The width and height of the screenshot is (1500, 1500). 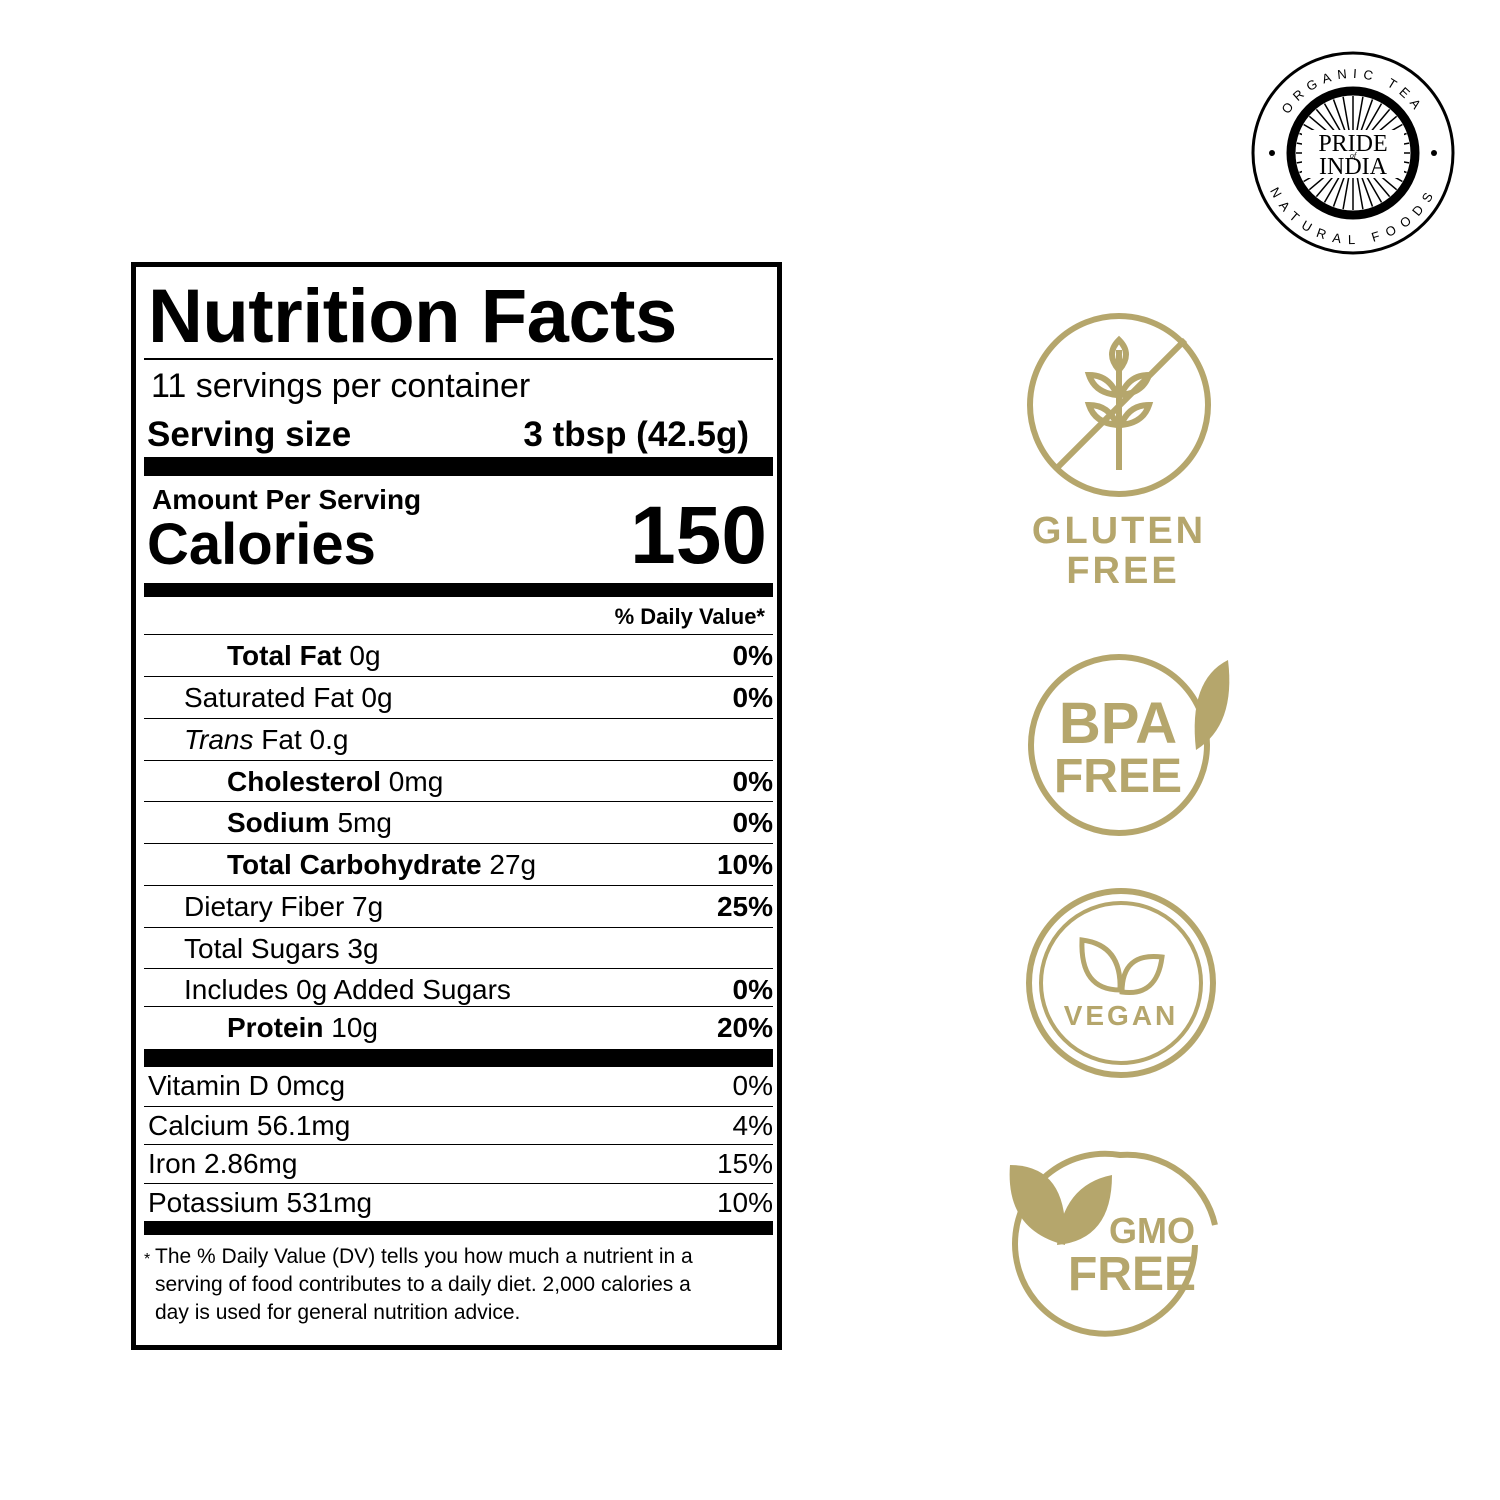 I want to click on nutrient-name: Includes 0g Added Sugars, so click(x=347, y=990).